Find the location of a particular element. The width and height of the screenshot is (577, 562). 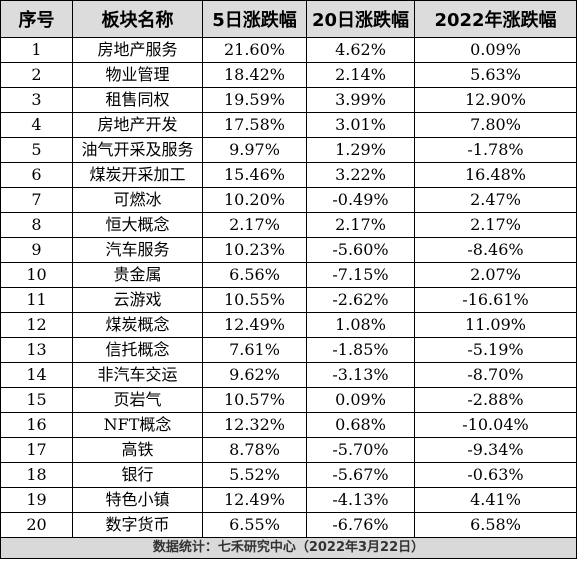

cell-ytd-change: -2.88% is located at coordinates (495, 400).